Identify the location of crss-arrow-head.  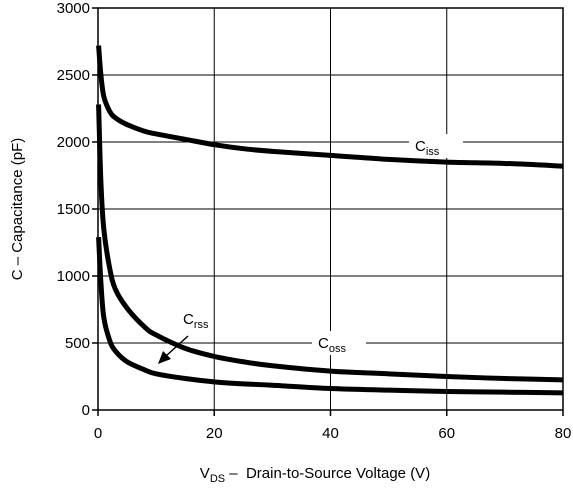
(164, 357).